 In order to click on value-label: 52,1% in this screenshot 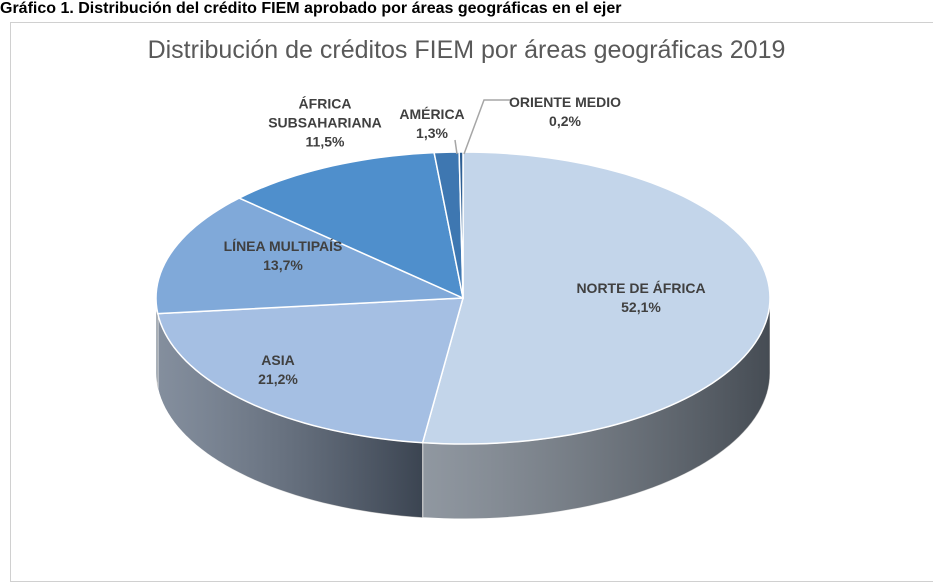, I will do `click(641, 307)`.